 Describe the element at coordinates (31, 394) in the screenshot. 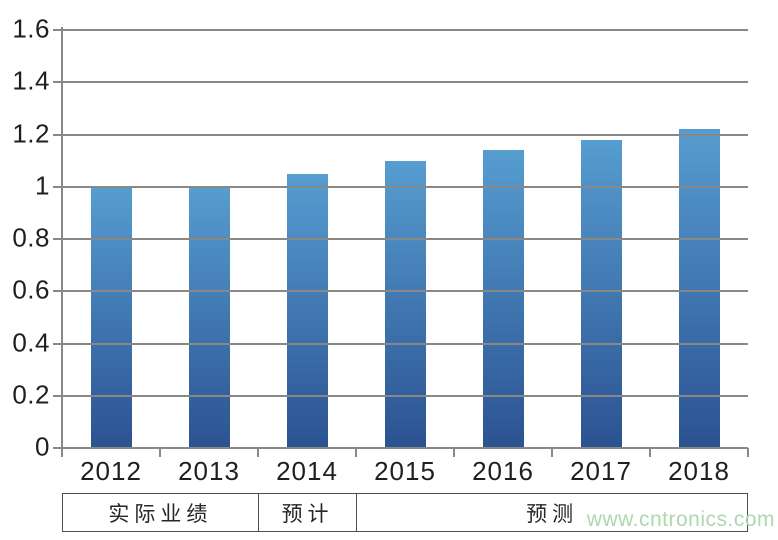

I see `y-axis-tick-label: 0.2` at that location.